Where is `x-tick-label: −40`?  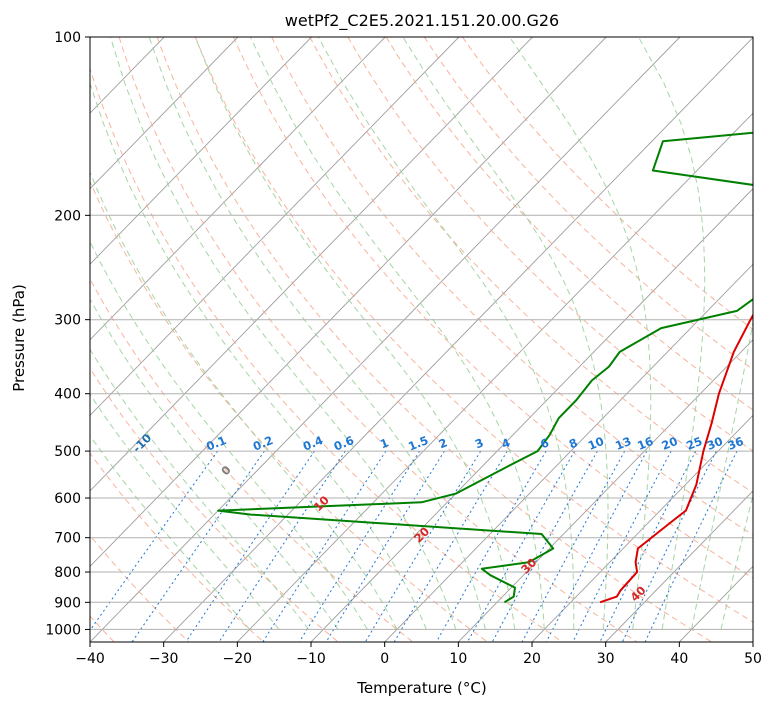 x-tick-label: −40 is located at coordinates (90, 659).